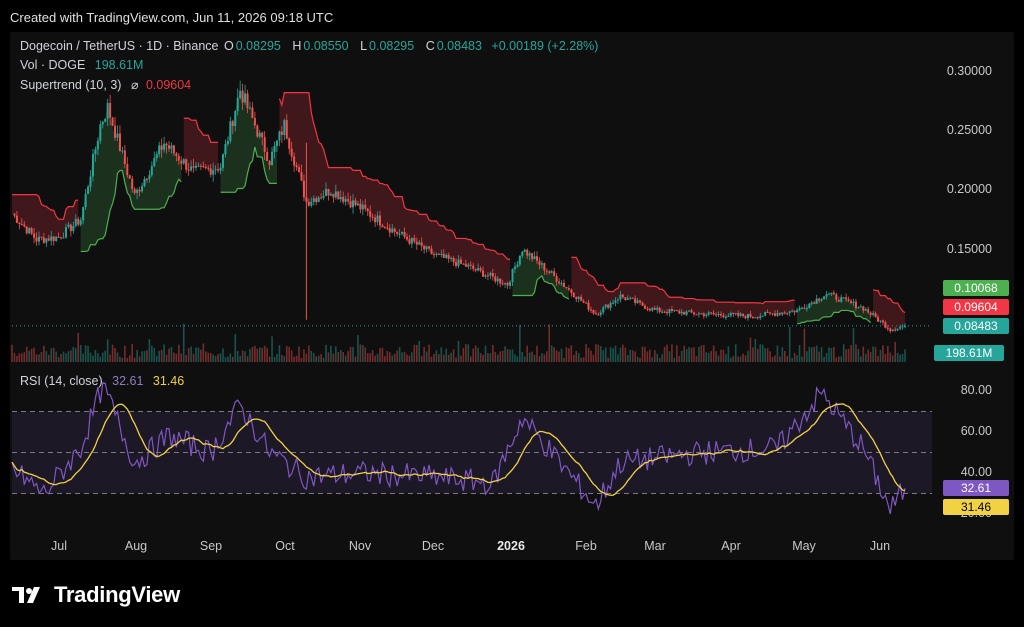  I want to click on symbol-title: Dogecoin / TetherUS · 1D · Binance, so click(119, 46).